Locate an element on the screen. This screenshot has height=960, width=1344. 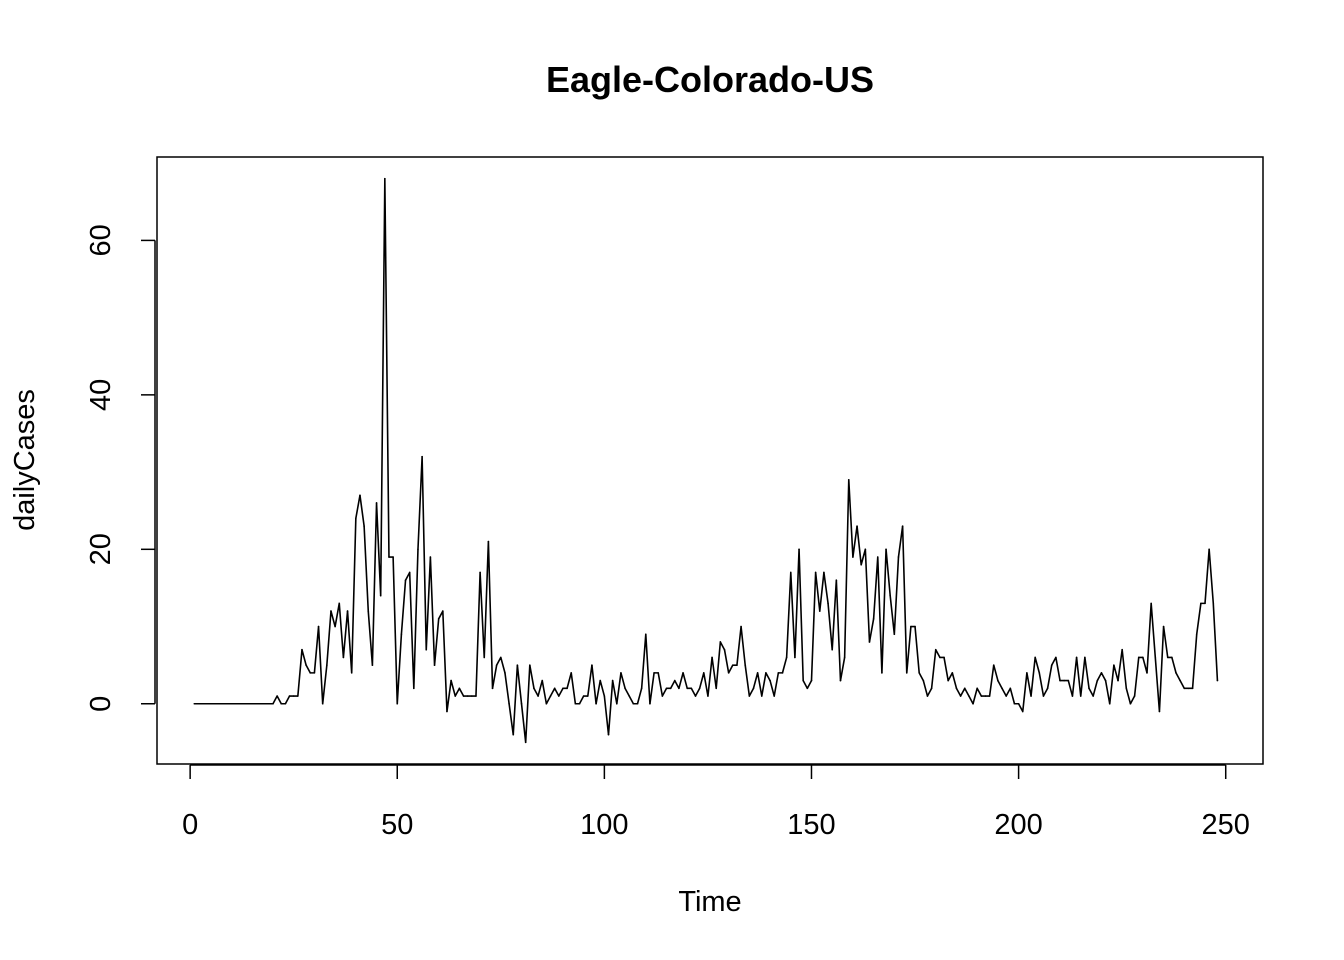
y-tick-label: 60 is located at coordinates (101, 240).